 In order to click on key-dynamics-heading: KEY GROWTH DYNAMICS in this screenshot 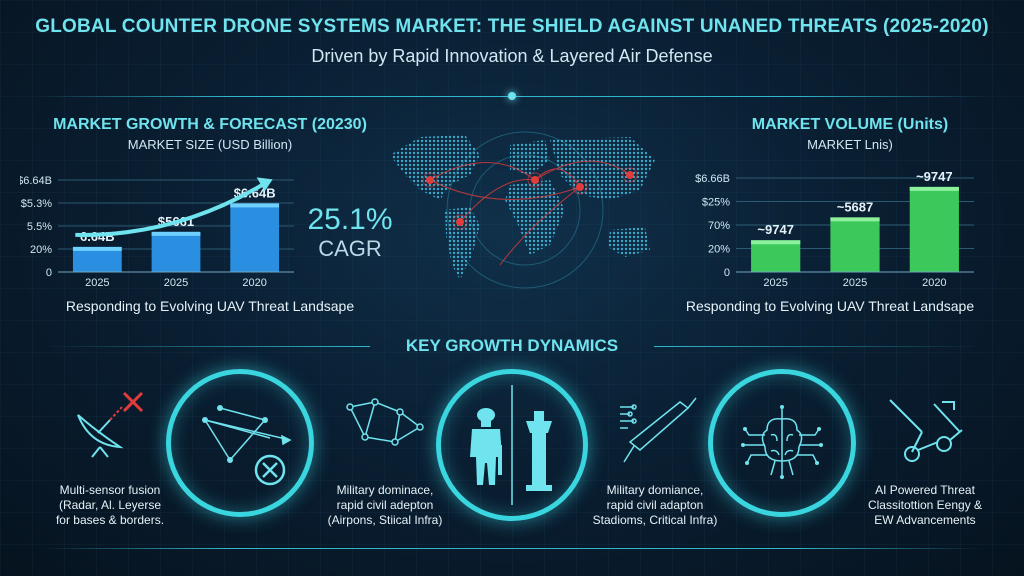, I will do `click(512, 345)`.